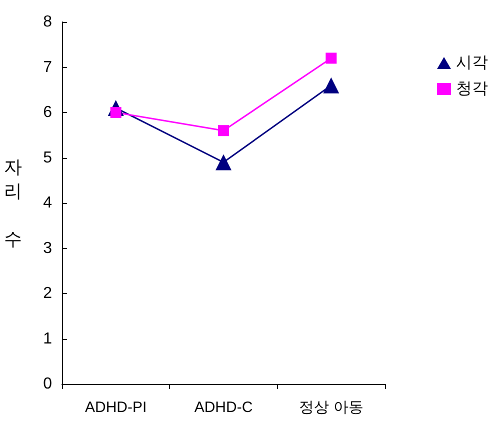  I want to click on y-tick-label: 6, so click(47, 112).